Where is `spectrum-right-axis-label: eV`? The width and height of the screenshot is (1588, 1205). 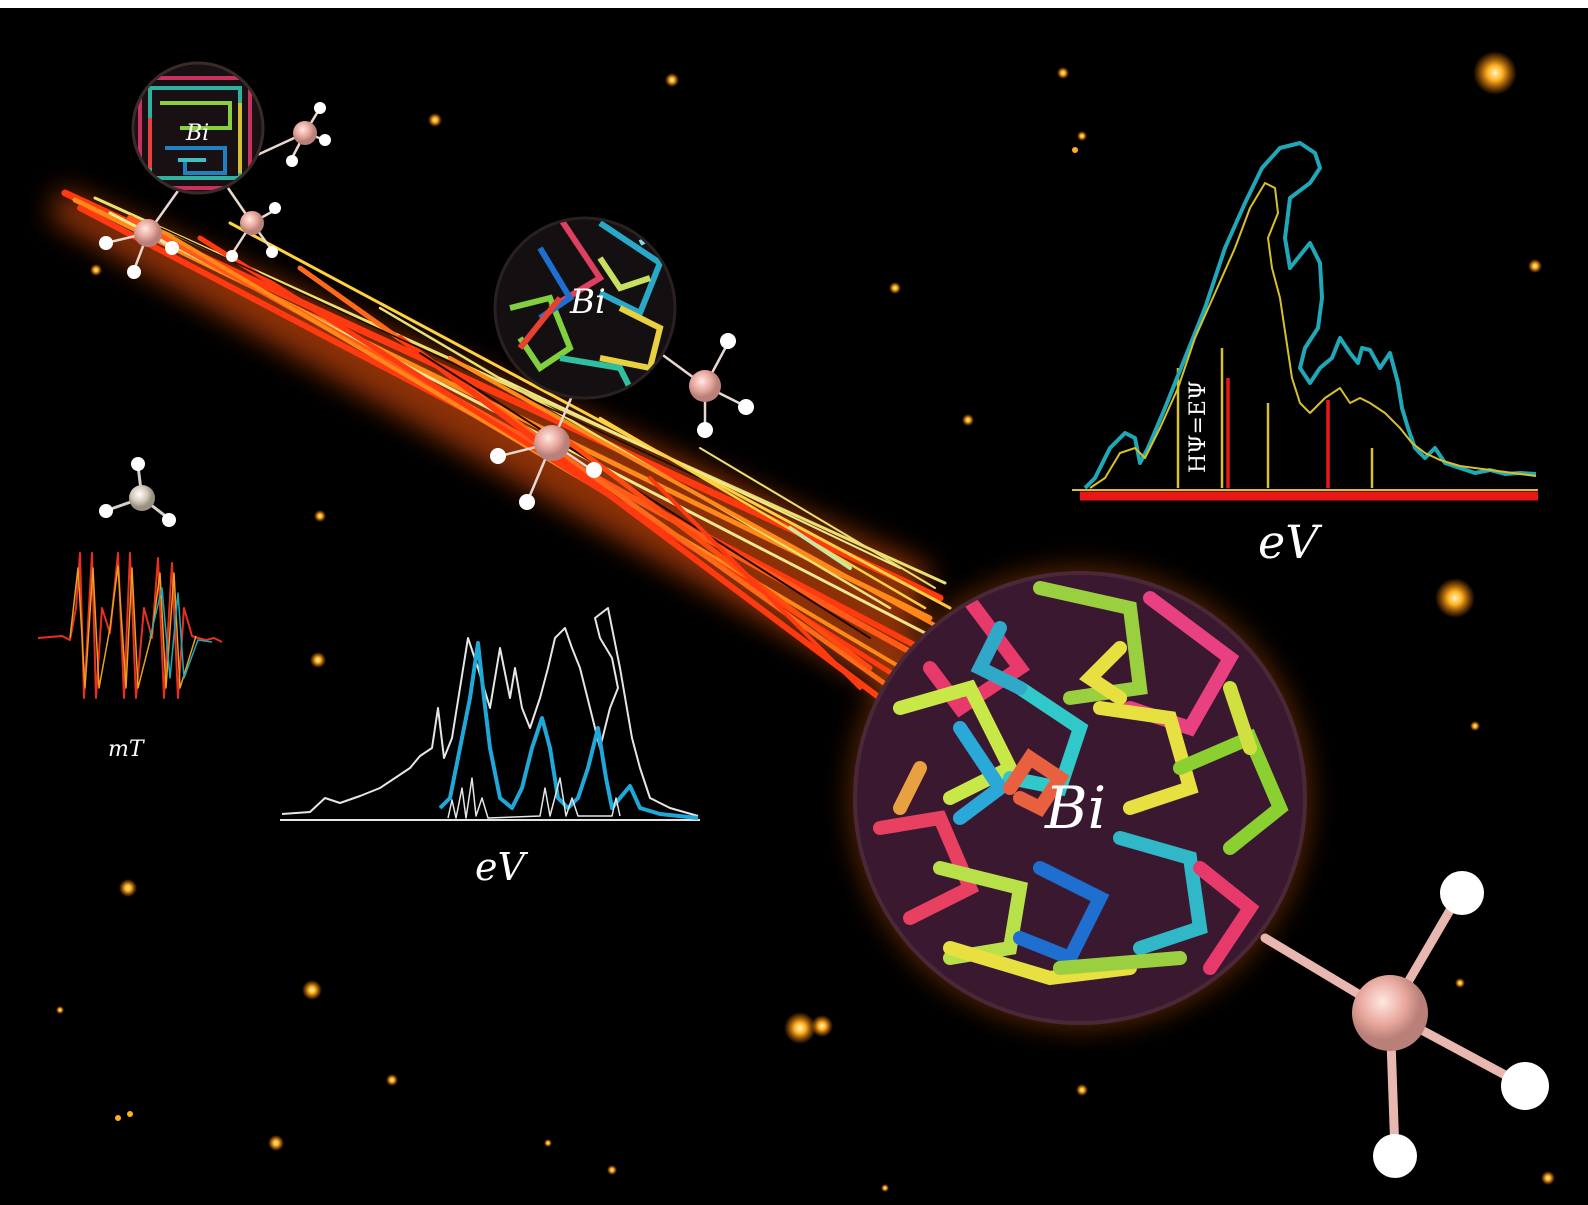 spectrum-right-axis-label: eV is located at coordinates (1290, 542).